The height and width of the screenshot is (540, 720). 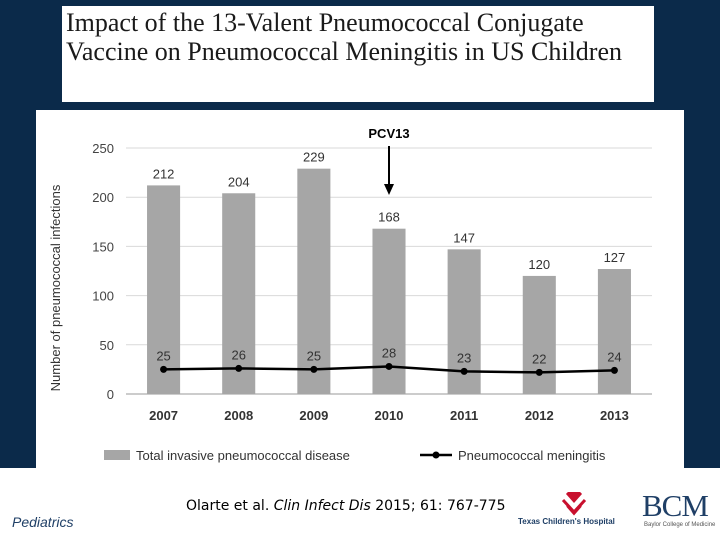 What do you see at coordinates (110, 394) in the screenshot?
I see `y-tick-label: 0` at bounding box center [110, 394].